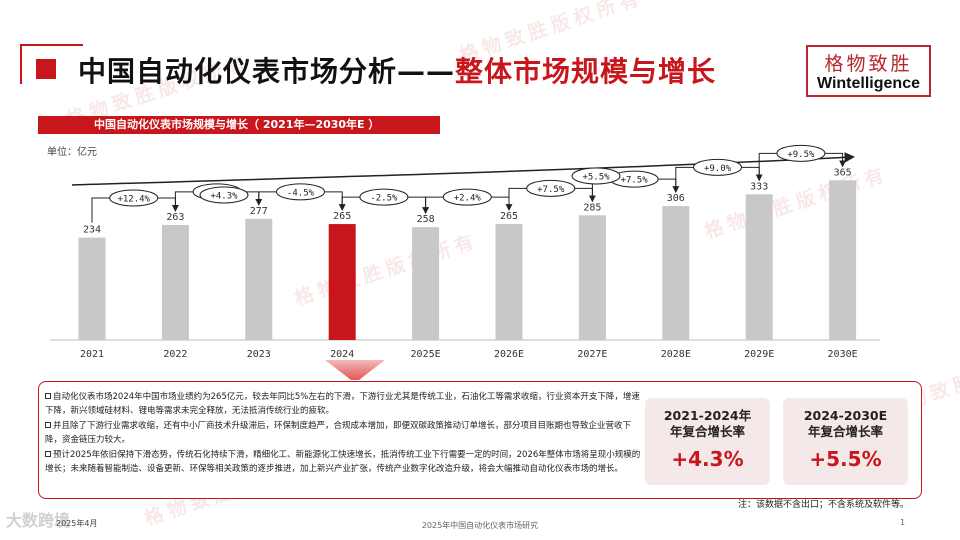 This screenshot has height=540, width=960. What do you see at coordinates (903, 522) in the screenshot?
I see `page-number: 1` at bounding box center [903, 522].